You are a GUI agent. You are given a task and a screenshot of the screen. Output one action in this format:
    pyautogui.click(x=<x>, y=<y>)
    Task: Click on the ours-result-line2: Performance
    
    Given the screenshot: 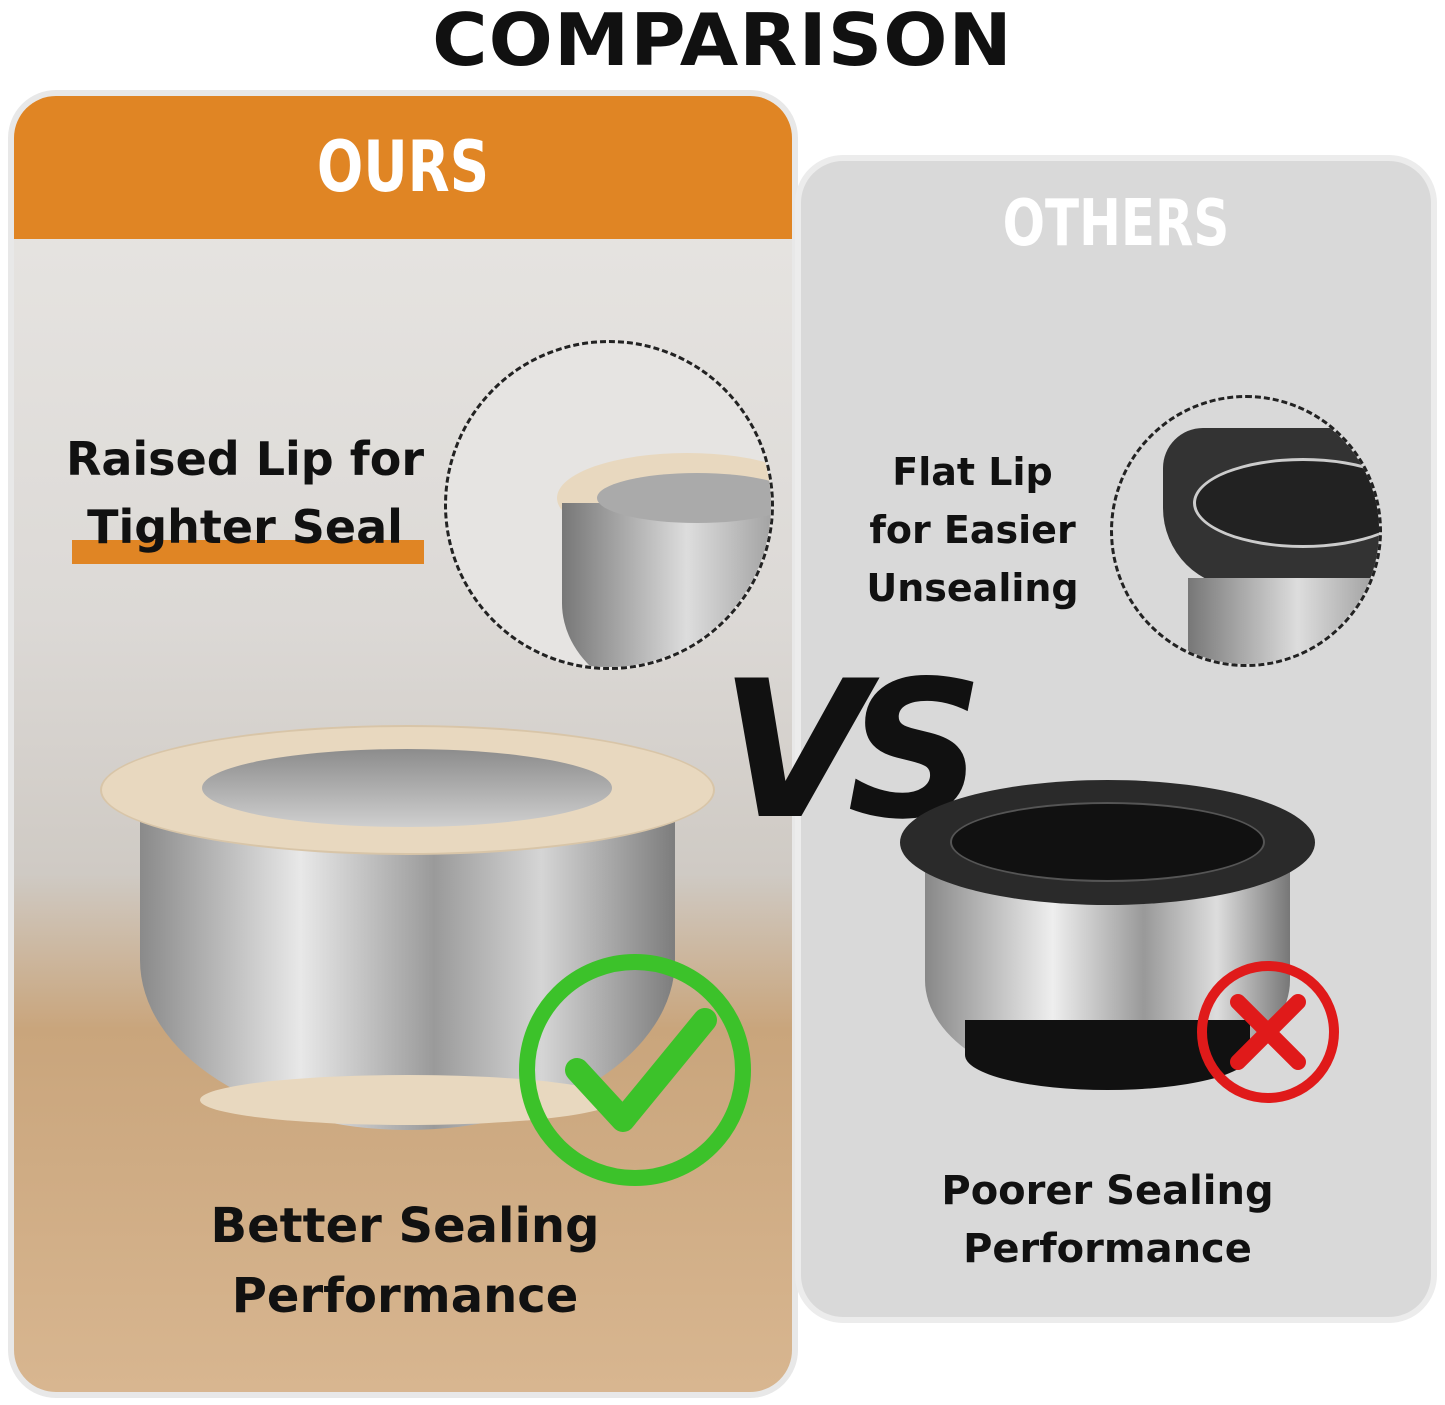 What is the action you would take?
    pyautogui.click(x=405, y=1296)
    